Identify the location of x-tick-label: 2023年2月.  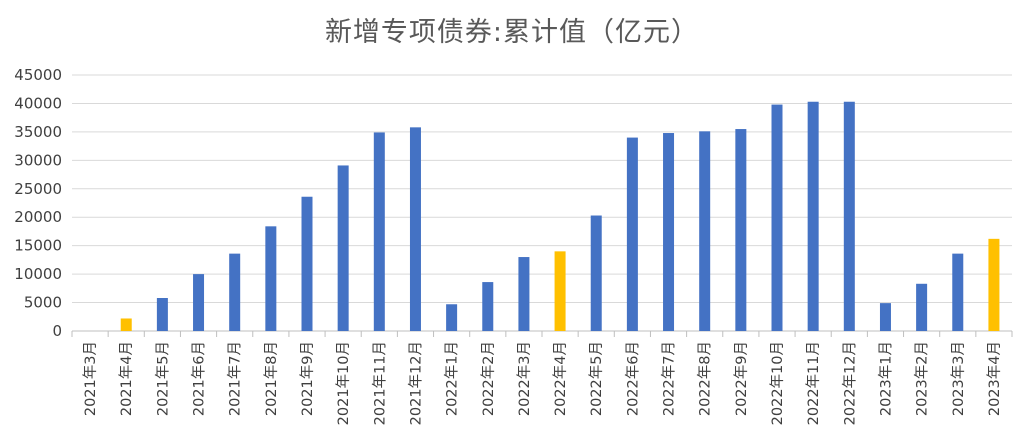
(922, 378).